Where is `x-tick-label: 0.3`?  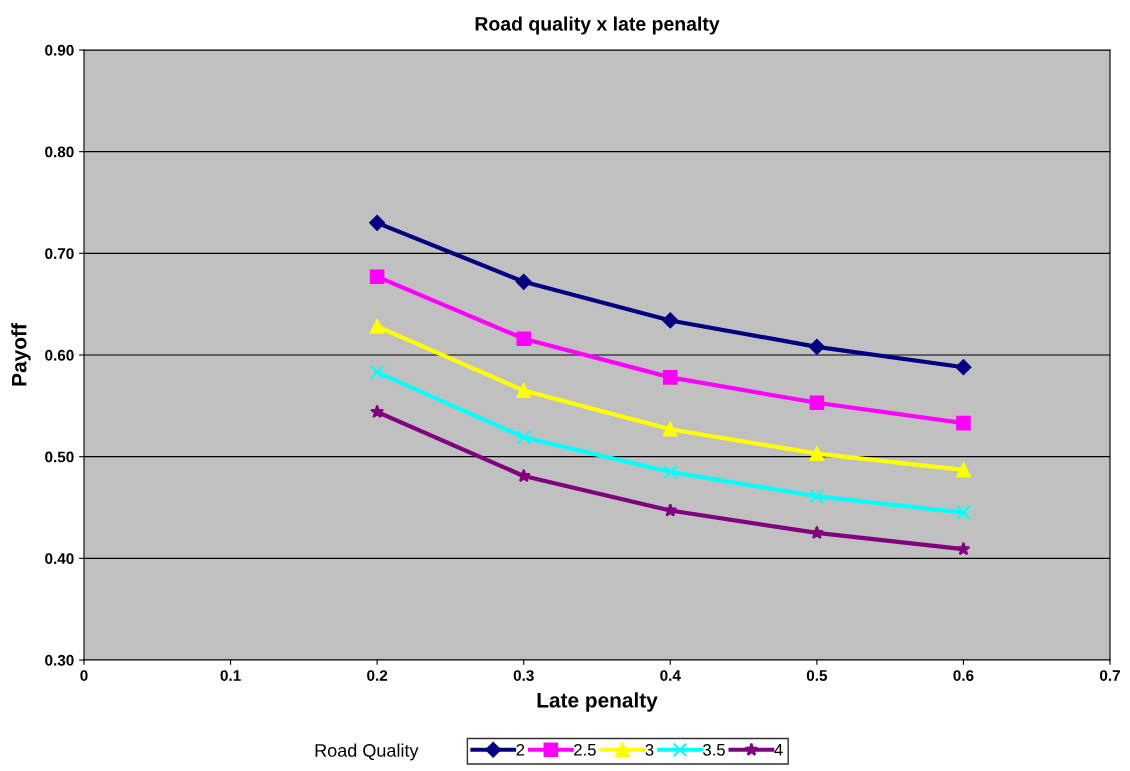 x-tick-label: 0.3 is located at coordinates (523, 675).